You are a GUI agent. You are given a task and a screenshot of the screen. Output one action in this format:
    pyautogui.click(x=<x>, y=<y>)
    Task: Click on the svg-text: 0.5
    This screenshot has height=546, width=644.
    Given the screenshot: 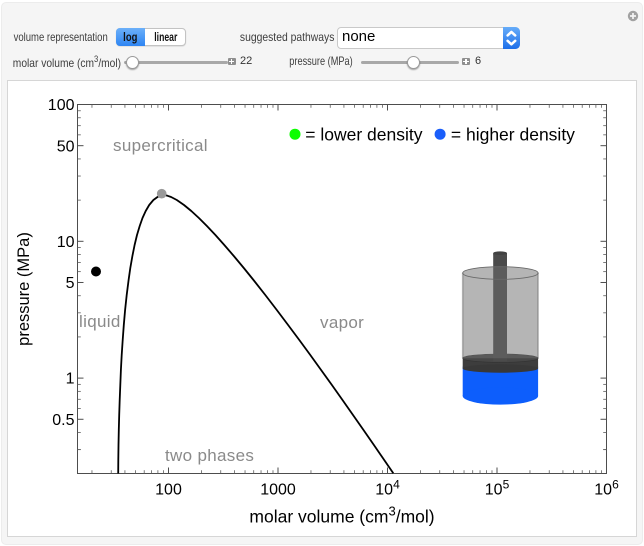 What is the action you would take?
    pyautogui.click(x=63, y=420)
    